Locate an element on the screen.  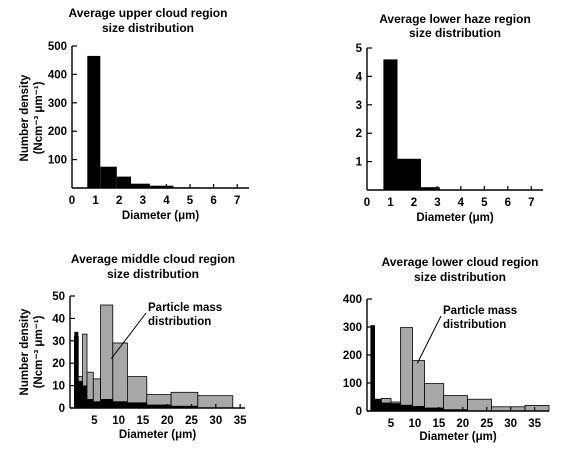
y-tick-label: 10 is located at coordinates (58, 387).